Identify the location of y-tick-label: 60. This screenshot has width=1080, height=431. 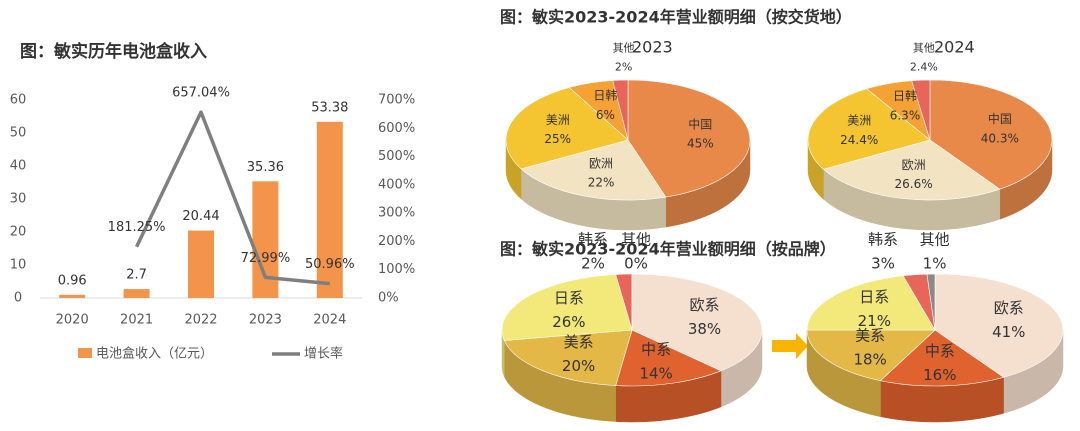
(18, 100).